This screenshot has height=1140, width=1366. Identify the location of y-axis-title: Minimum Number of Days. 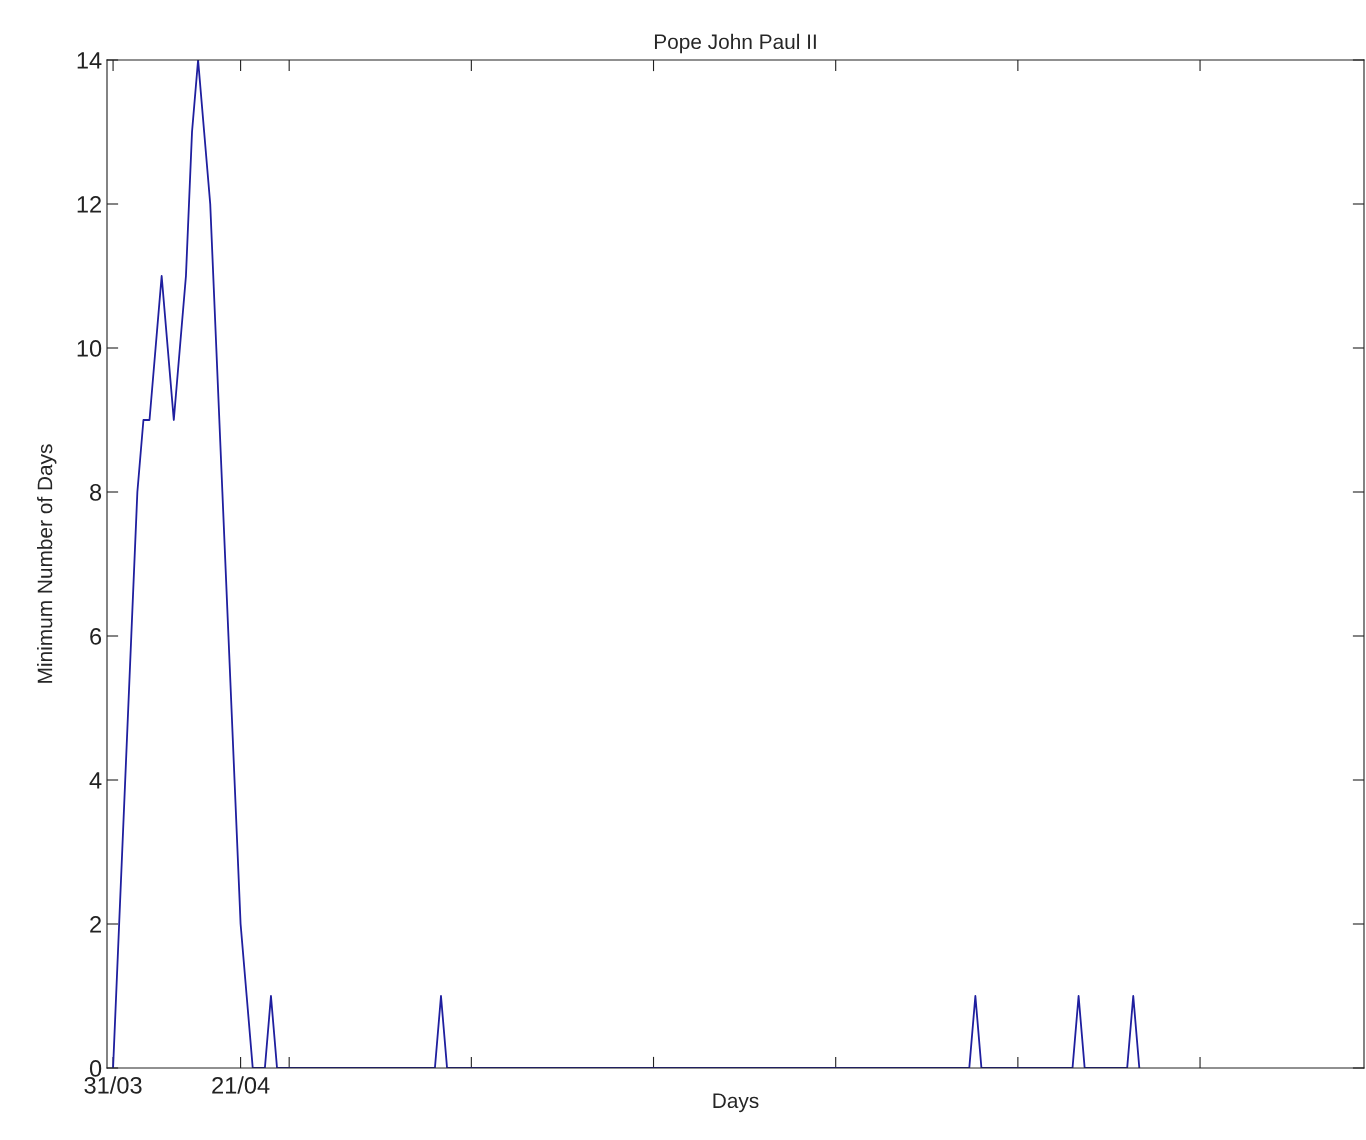
(47, 563).